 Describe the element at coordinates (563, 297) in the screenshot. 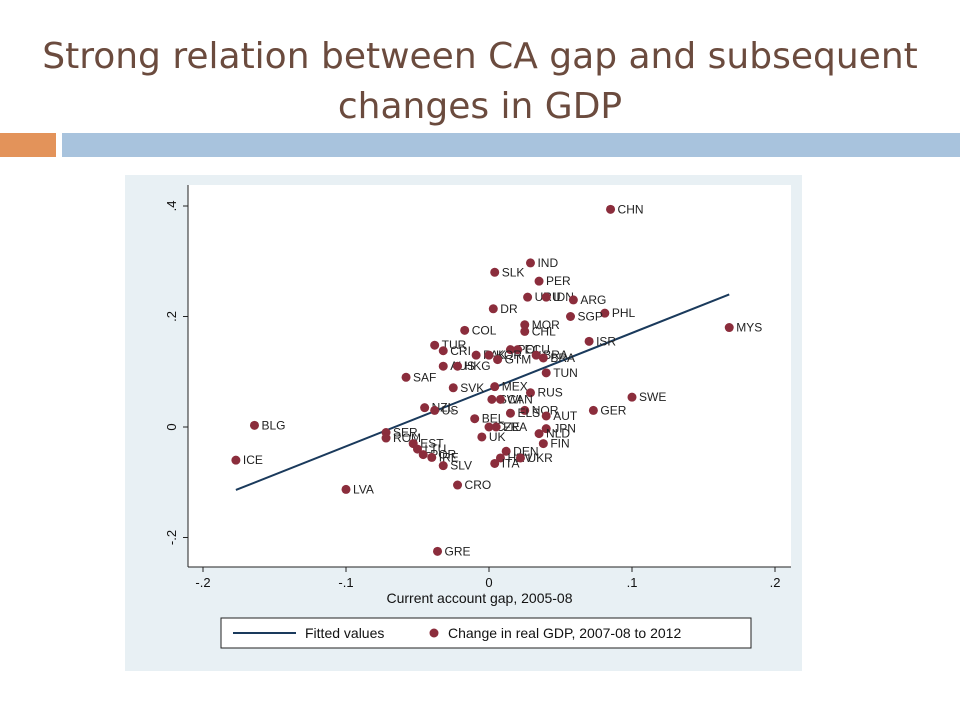

I see `data-point-label: IDN` at that location.